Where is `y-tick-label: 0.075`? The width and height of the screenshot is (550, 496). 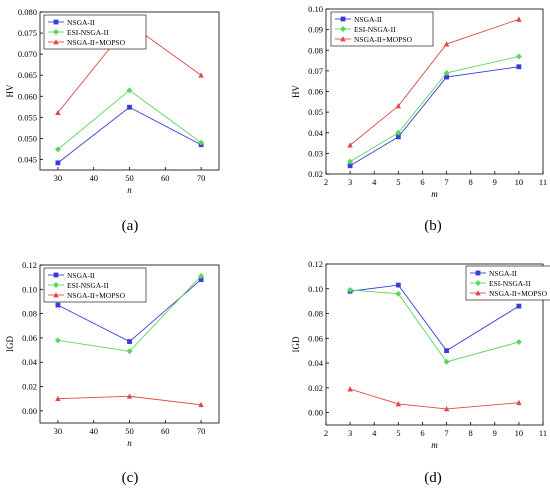
y-tick-label: 0.075 is located at coordinates (27, 33).